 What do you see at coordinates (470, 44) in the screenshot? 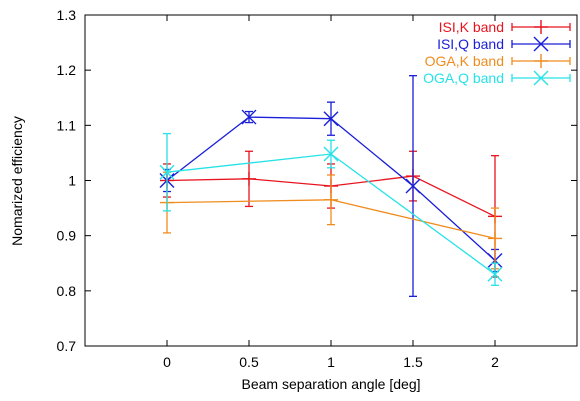
I see `legend-label: ISI,Q band` at bounding box center [470, 44].